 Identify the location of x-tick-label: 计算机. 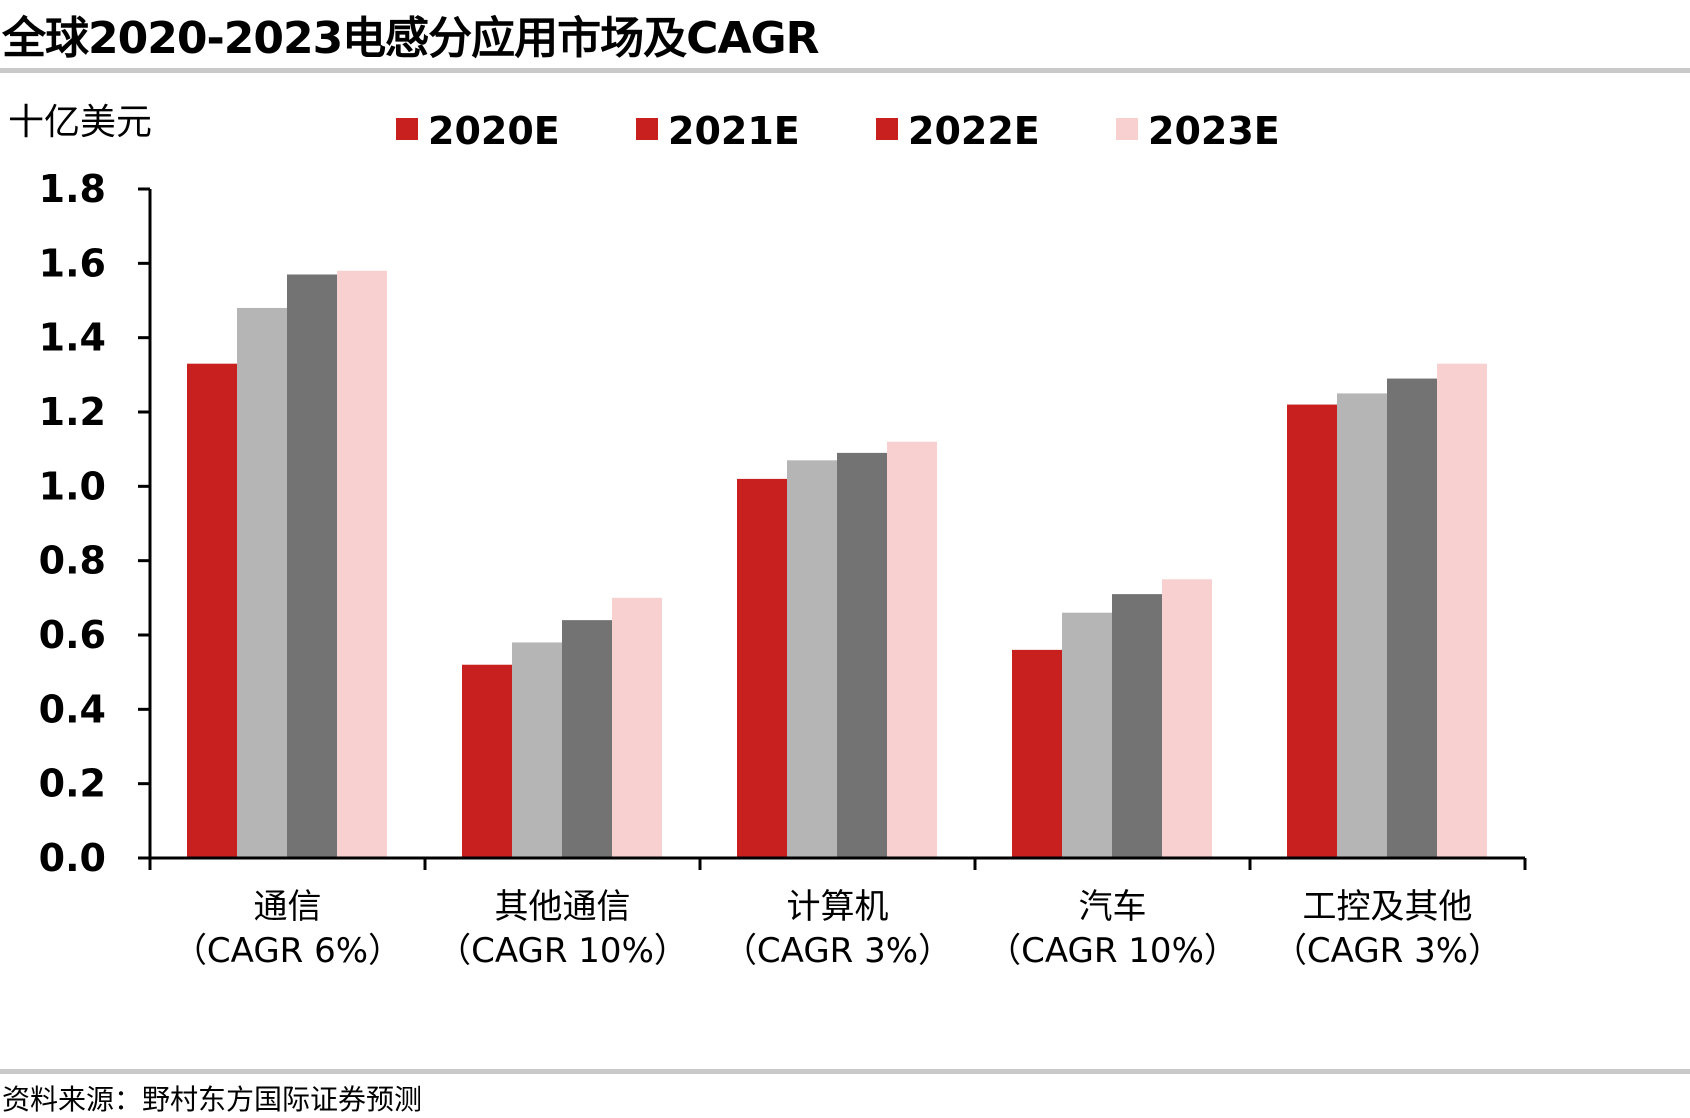
(838, 907).